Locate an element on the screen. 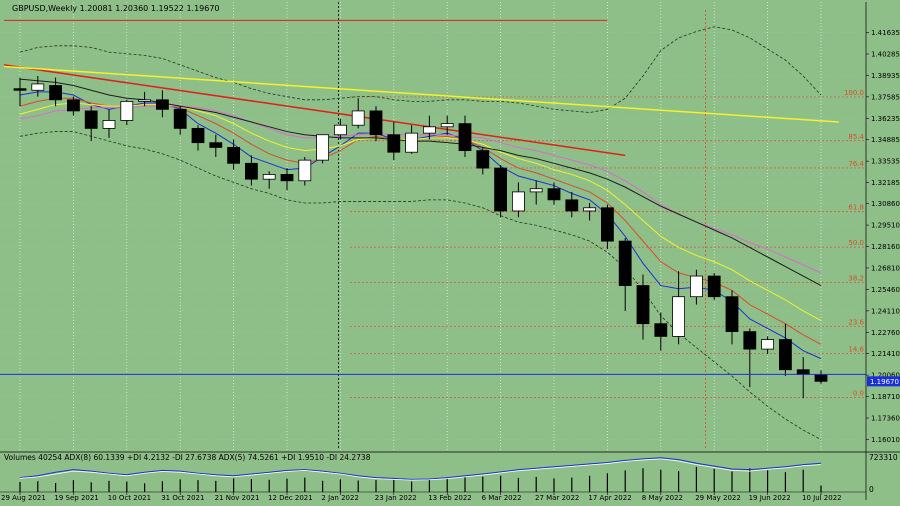 Image resolution: width=900 pixels, height=506 pixels. current-price-box is located at coordinates (883, 381).